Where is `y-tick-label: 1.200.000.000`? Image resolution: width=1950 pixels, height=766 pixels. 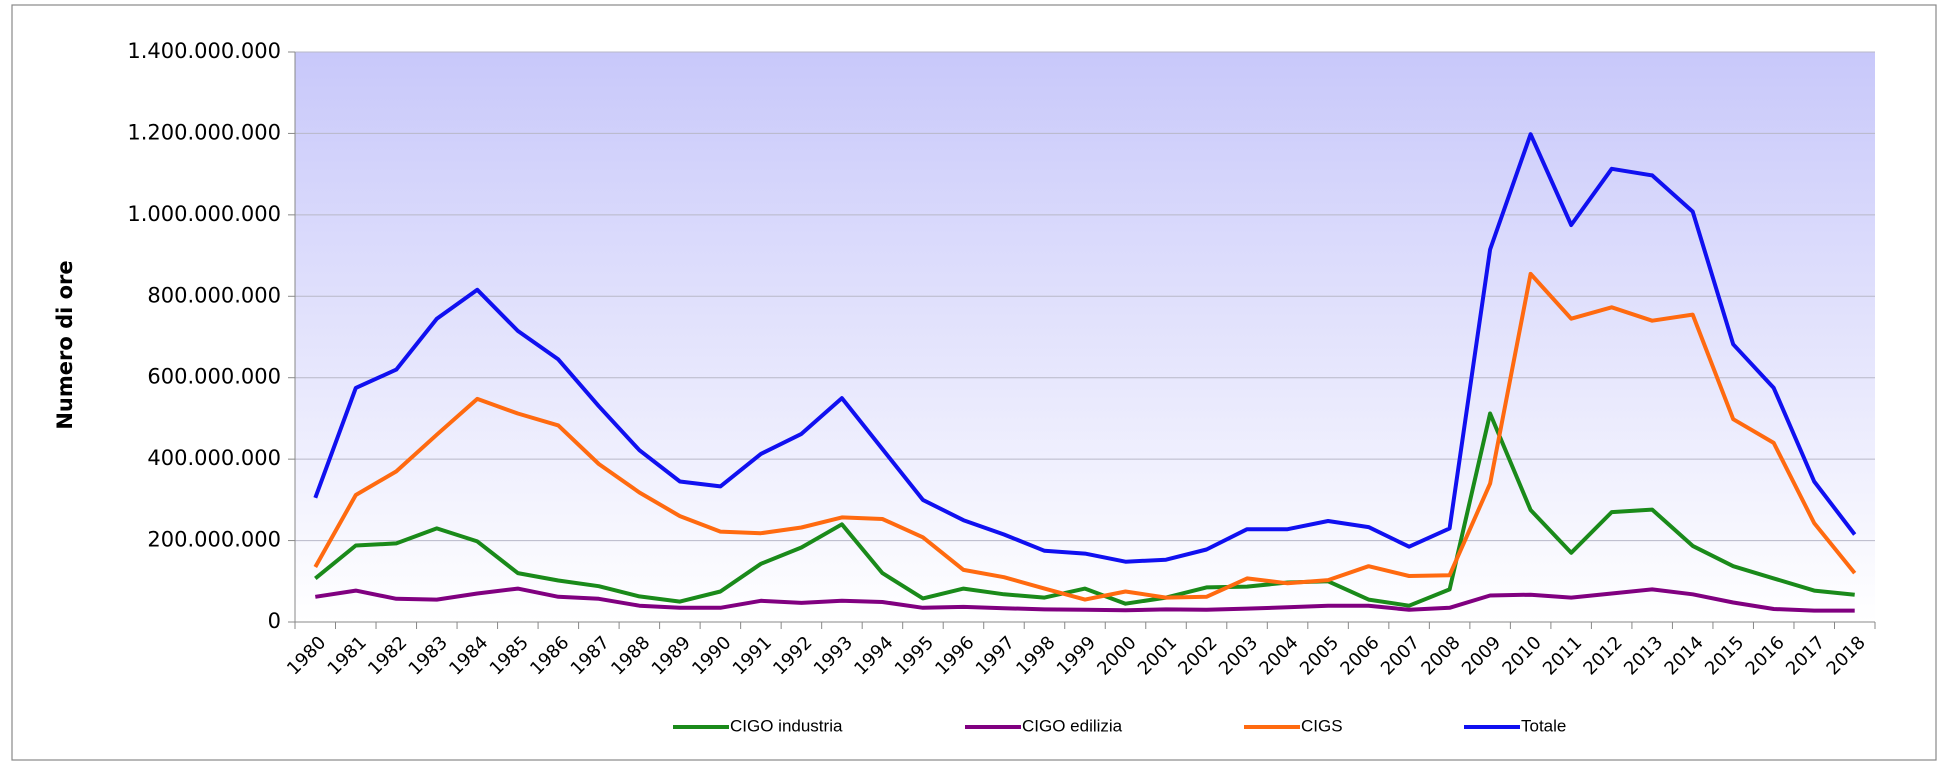
y-tick-label: 1.200.000.000 is located at coordinates (204, 132).